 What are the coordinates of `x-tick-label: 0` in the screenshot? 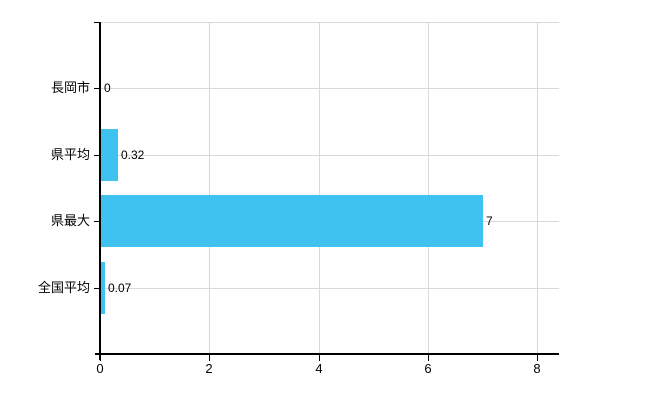 It's located at (100, 368).